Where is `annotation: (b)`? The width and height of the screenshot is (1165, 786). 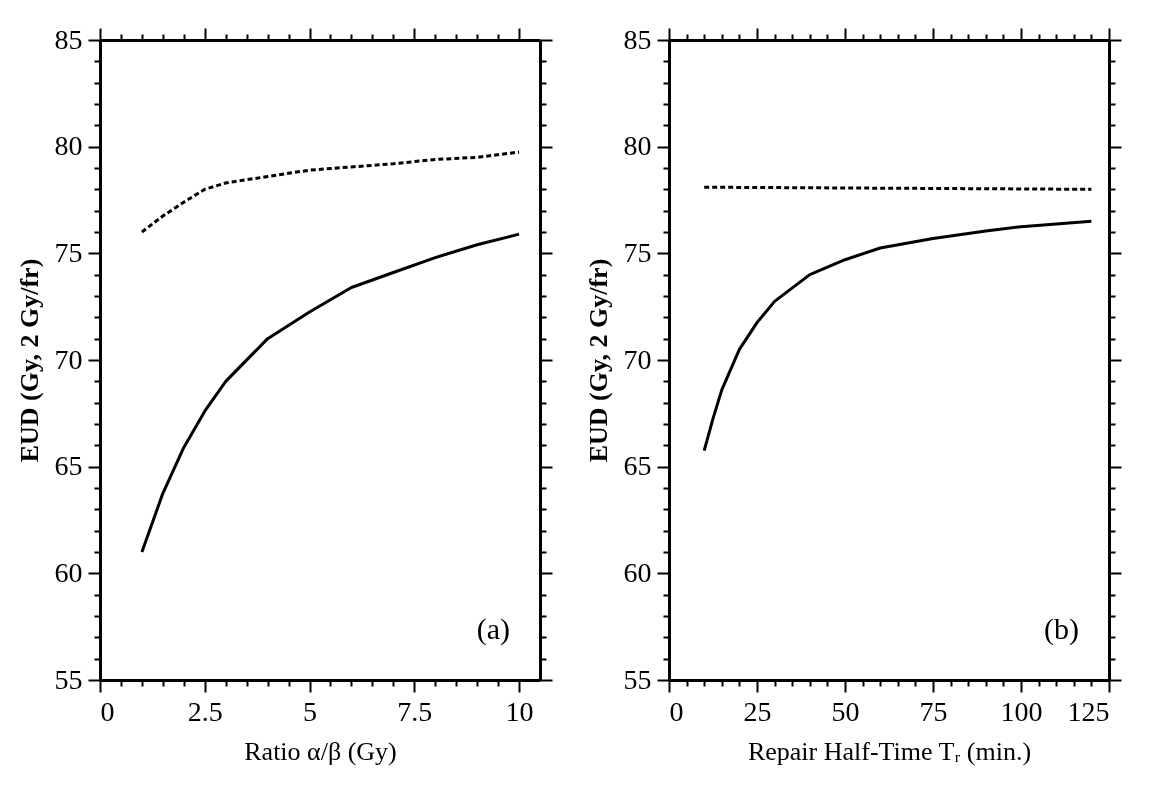
annotation: (b) is located at coordinates (1061, 629).